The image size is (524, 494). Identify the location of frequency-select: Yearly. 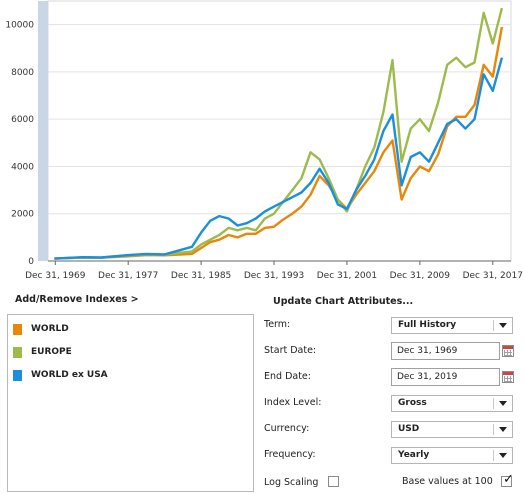
(452, 455).